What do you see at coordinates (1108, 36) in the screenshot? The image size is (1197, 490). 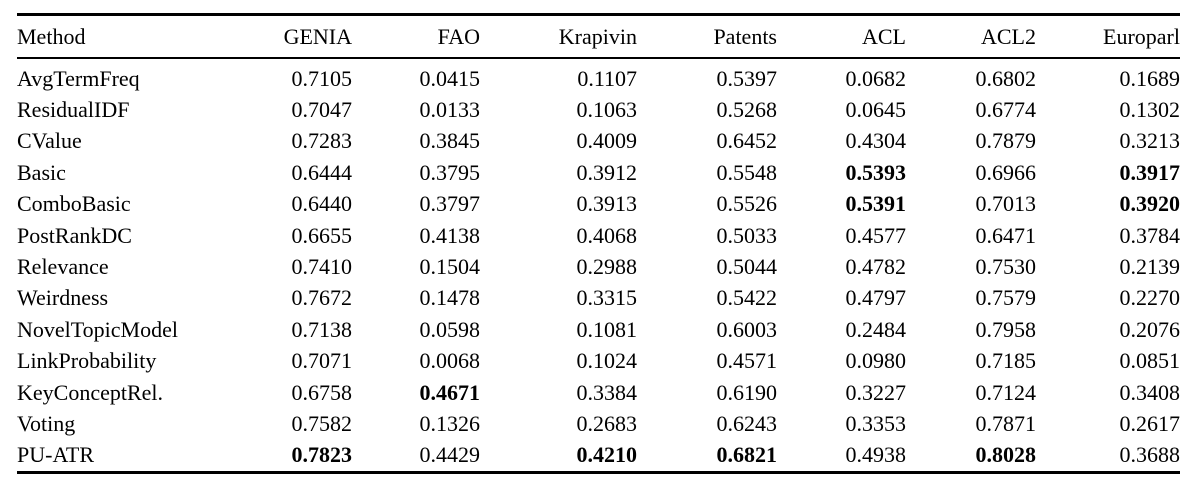 I see `column-header: Europarl` at bounding box center [1108, 36].